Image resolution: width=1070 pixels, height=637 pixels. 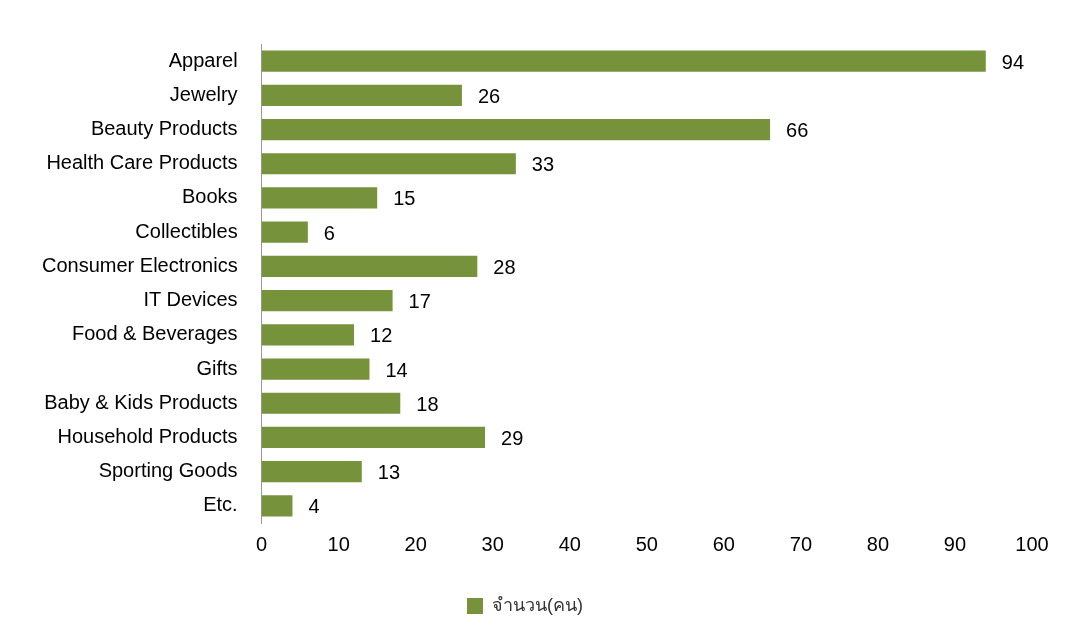 I want to click on y-tick-label: Gifts, so click(x=217, y=367).